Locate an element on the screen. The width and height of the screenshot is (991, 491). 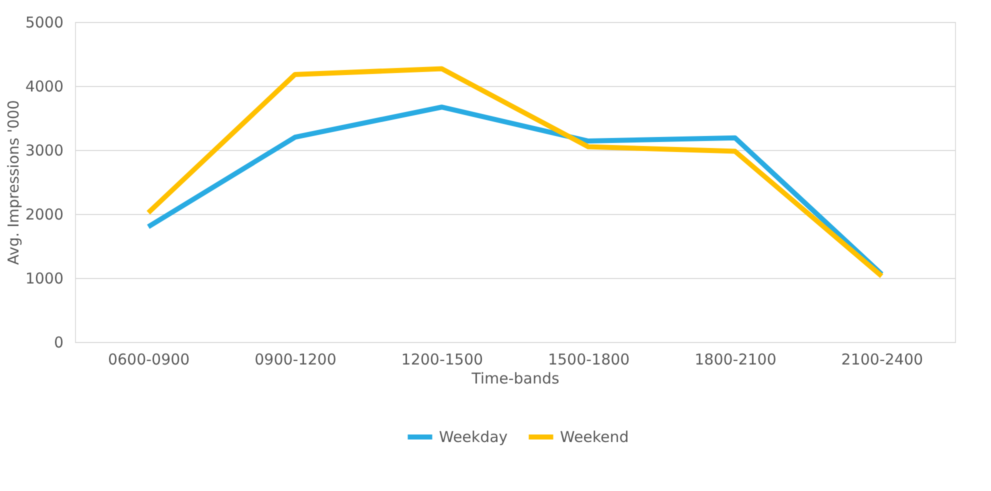
x-tick-label: 0900-1200 is located at coordinates (295, 359).